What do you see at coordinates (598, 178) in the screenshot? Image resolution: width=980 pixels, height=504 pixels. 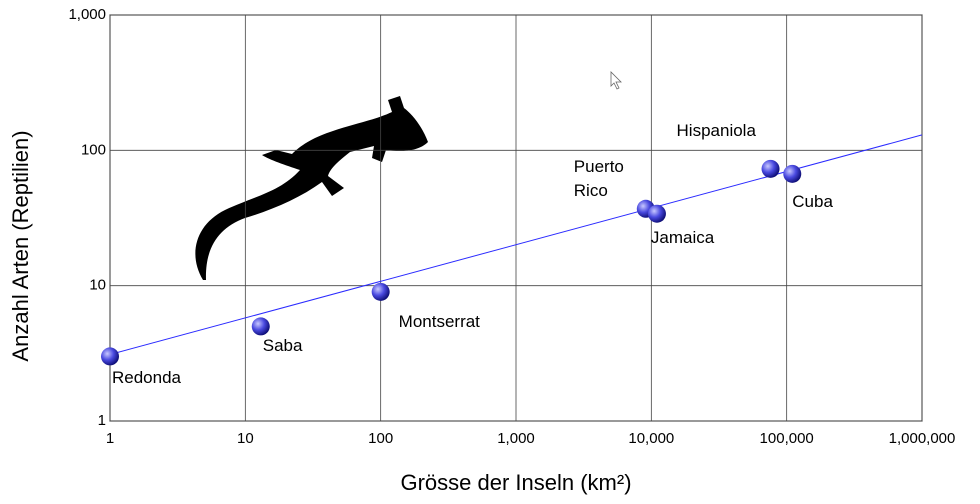 I see `point-label: Puerto Rico` at bounding box center [598, 178].